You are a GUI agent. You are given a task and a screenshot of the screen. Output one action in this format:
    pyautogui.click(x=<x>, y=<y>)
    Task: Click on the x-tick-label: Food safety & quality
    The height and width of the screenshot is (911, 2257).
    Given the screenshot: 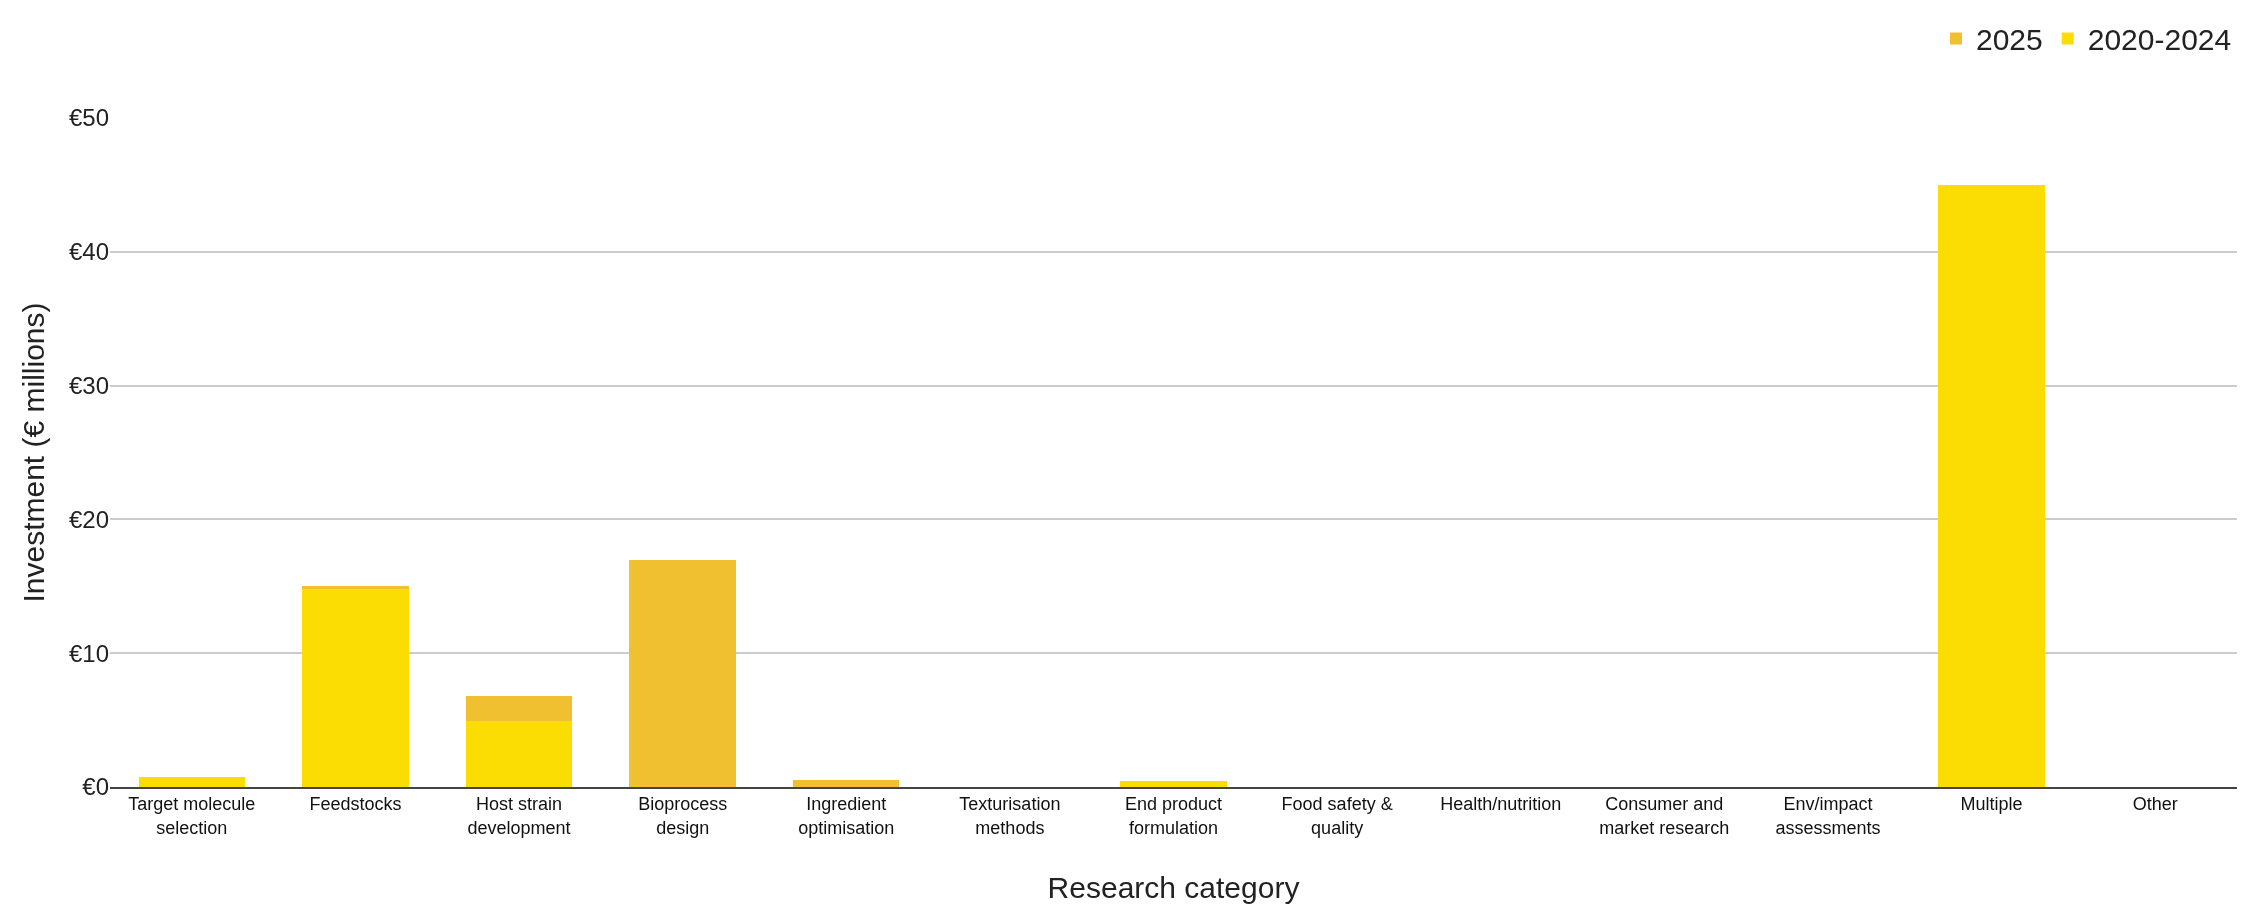 What is the action you would take?
    pyautogui.click(x=1337, y=816)
    